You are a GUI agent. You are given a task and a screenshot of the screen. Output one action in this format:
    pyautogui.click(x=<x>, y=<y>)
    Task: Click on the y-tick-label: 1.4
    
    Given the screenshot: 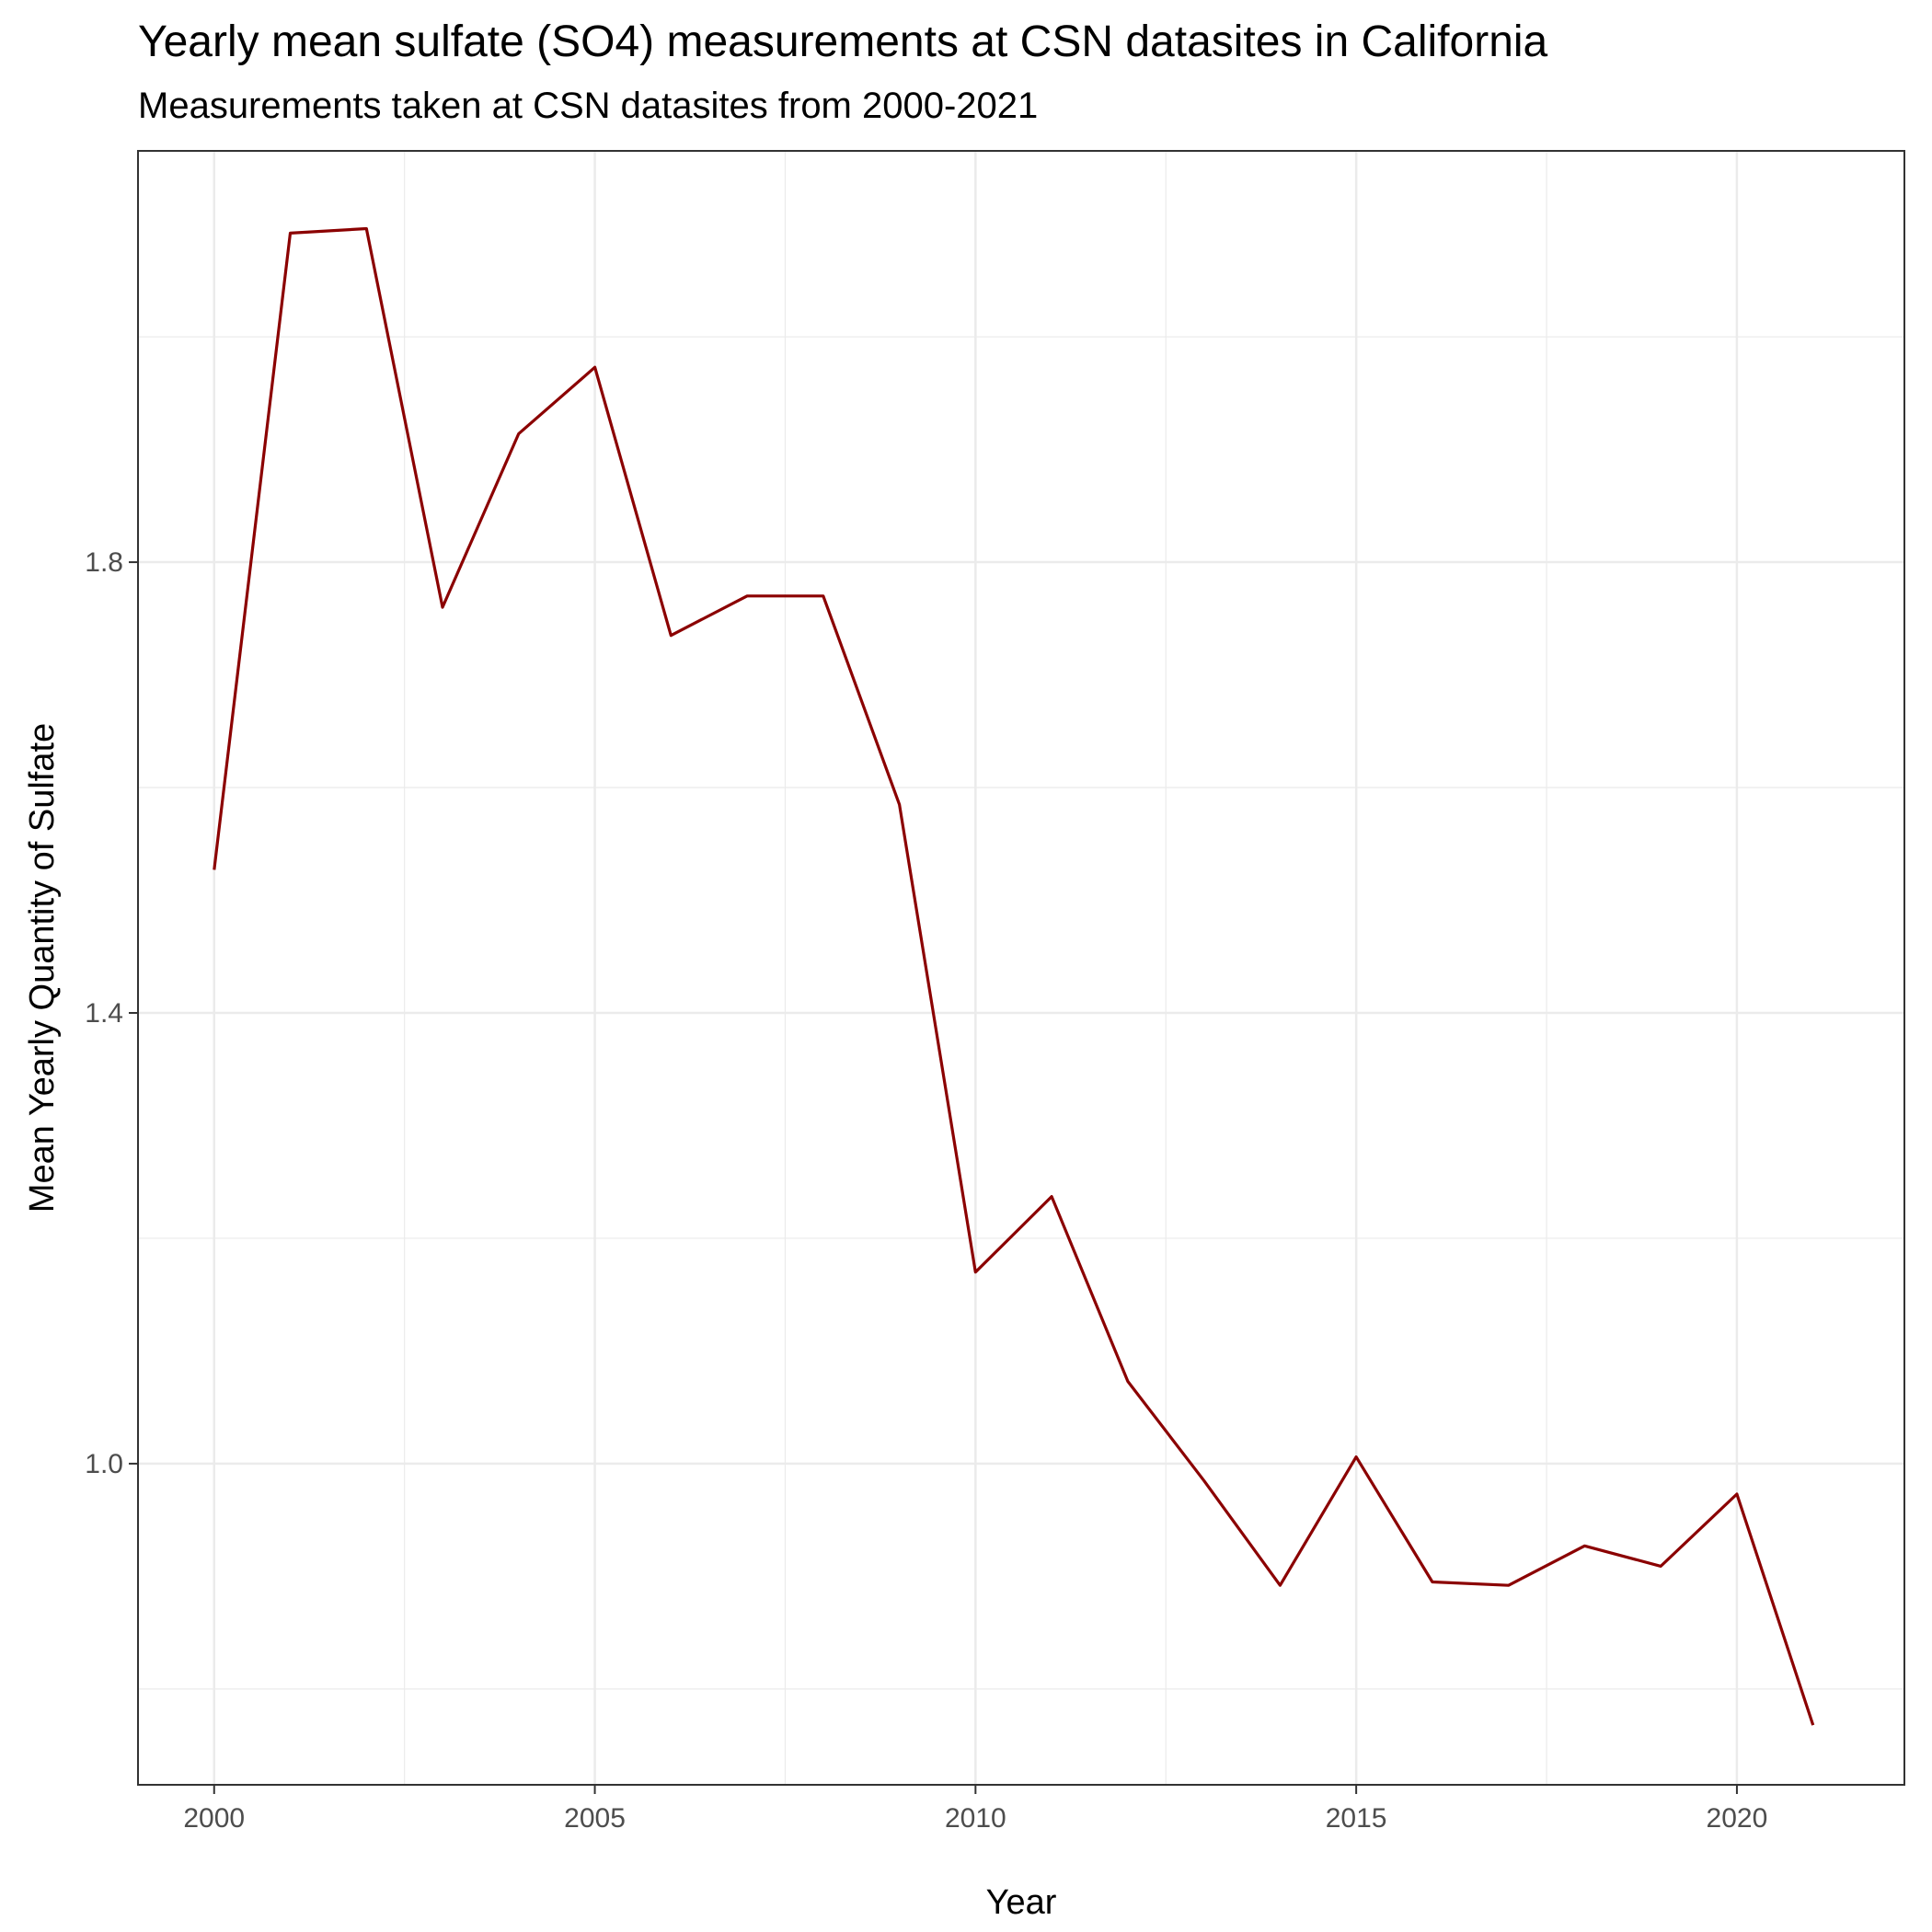 What is the action you would take?
    pyautogui.click(x=104, y=1014)
    